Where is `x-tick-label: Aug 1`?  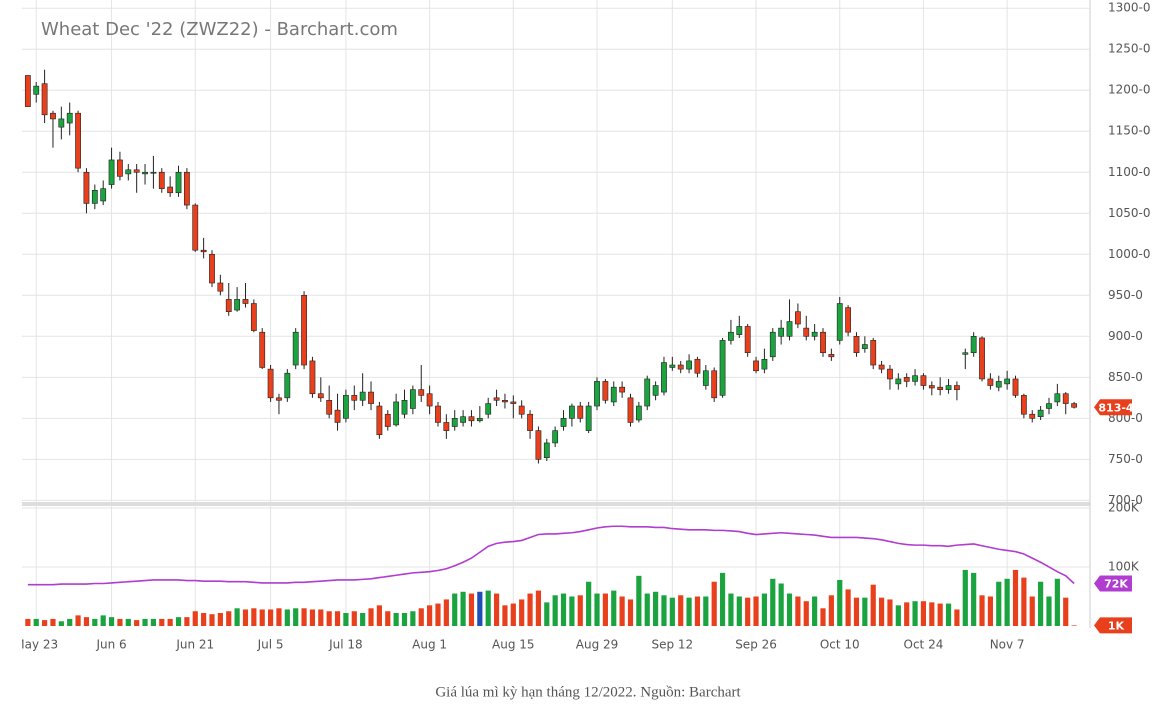 x-tick-label: Aug 1 is located at coordinates (429, 645).